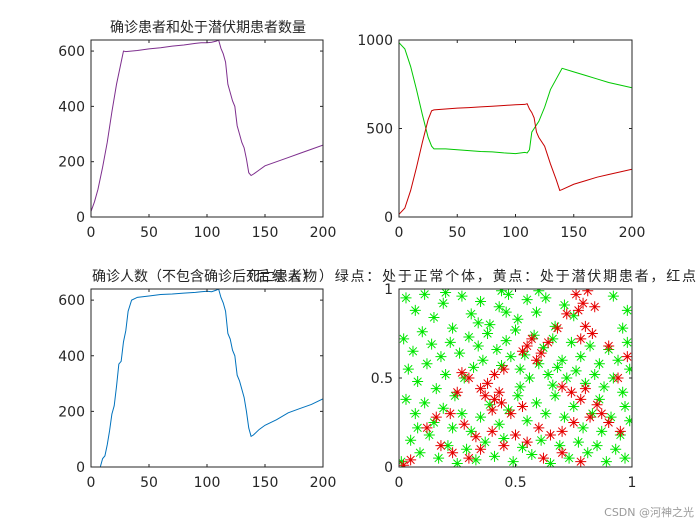 The width and height of the screenshot is (700, 525). What do you see at coordinates (71, 412) in the screenshot?
I see `y-tick-label: 200` at bounding box center [71, 412].